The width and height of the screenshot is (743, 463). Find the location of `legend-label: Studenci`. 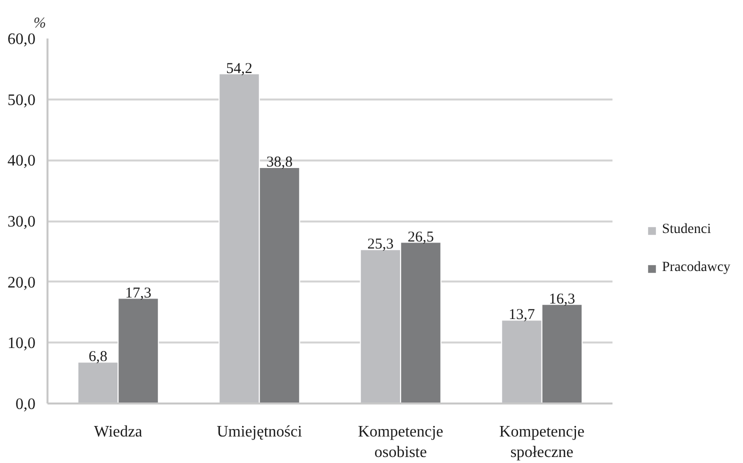

legend-label: Studenci is located at coordinates (686, 230).